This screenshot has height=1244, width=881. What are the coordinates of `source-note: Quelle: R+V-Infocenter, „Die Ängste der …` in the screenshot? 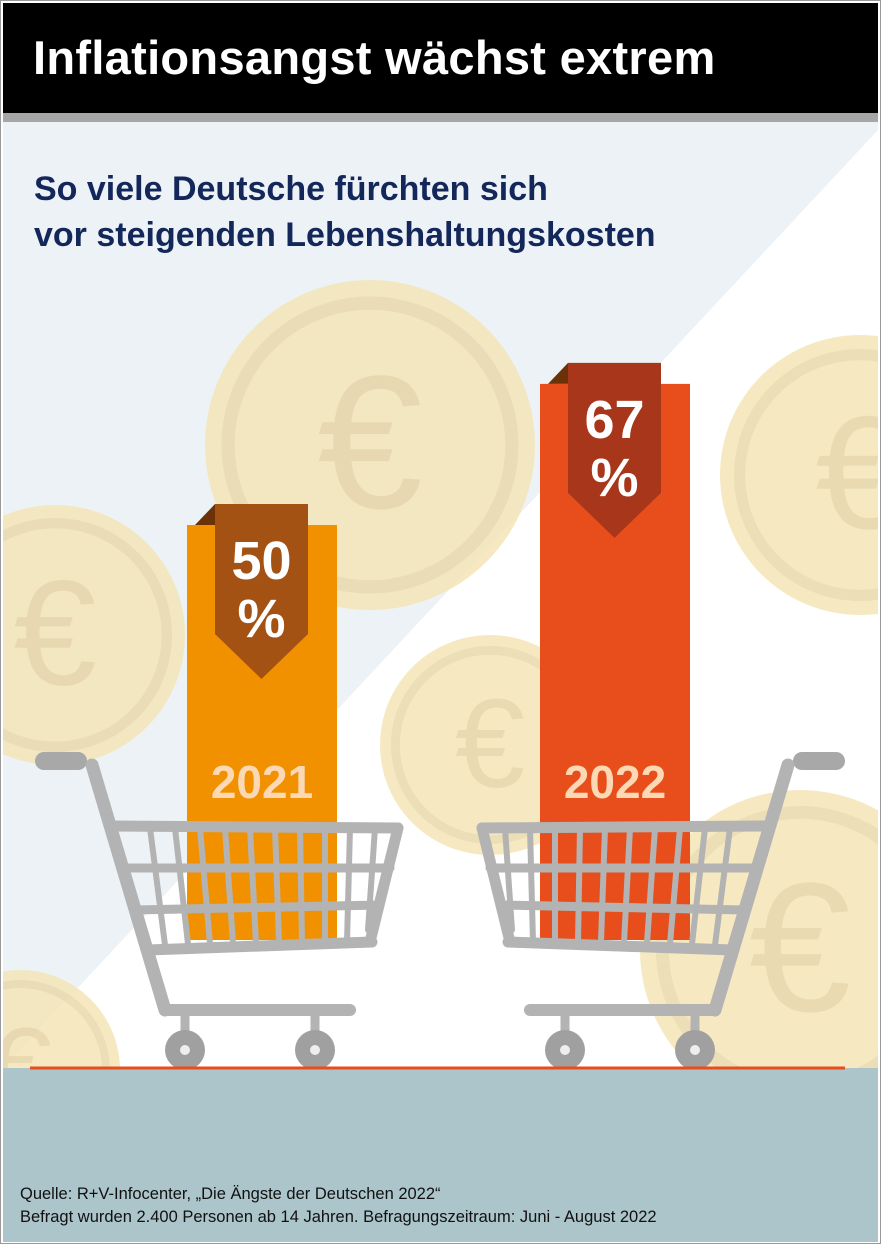 It's located at (338, 1206).